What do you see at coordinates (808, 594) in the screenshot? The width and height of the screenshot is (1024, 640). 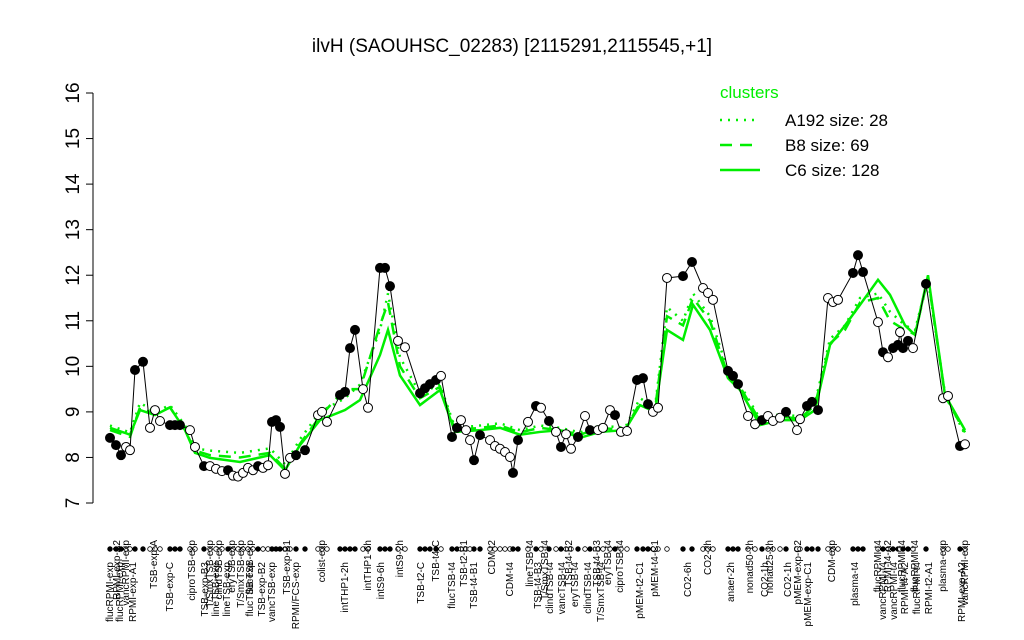 I see `sample-label: pMEM-exp-C1` at bounding box center [808, 594].